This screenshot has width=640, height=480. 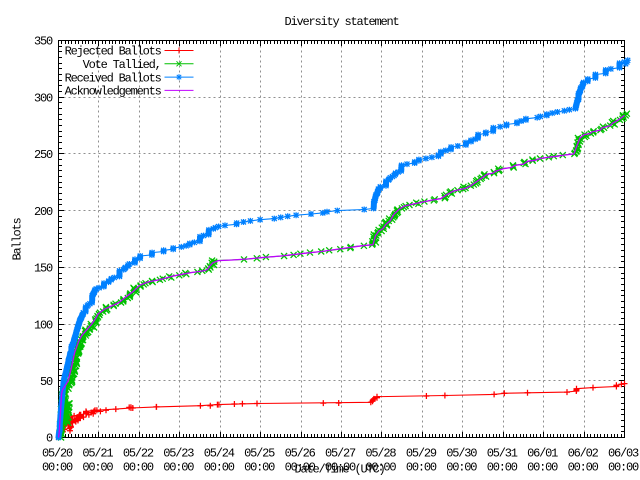 I want to click on svg-text: 0, so click(x=49, y=439).